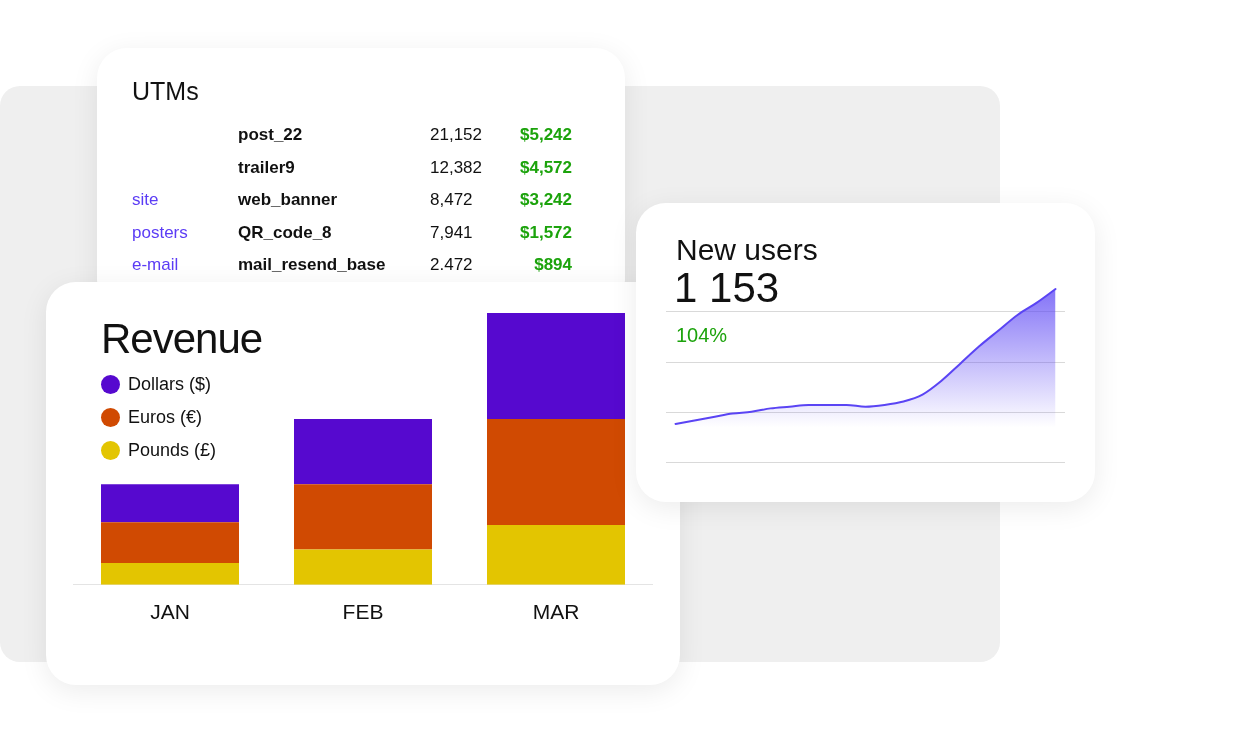 The width and height of the screenshot is (1254, 749). Describe the element at coordinates (165, 417) in the screenshot. I see `legend-label: Euros (€)` at that location.